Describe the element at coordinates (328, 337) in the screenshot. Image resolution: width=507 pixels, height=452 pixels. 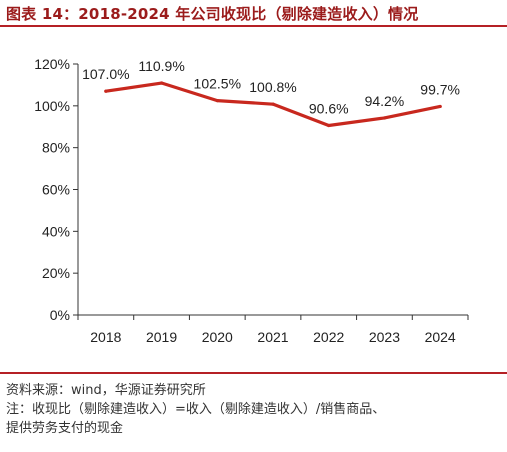
I see `x-tick-label: 2022` at that location.